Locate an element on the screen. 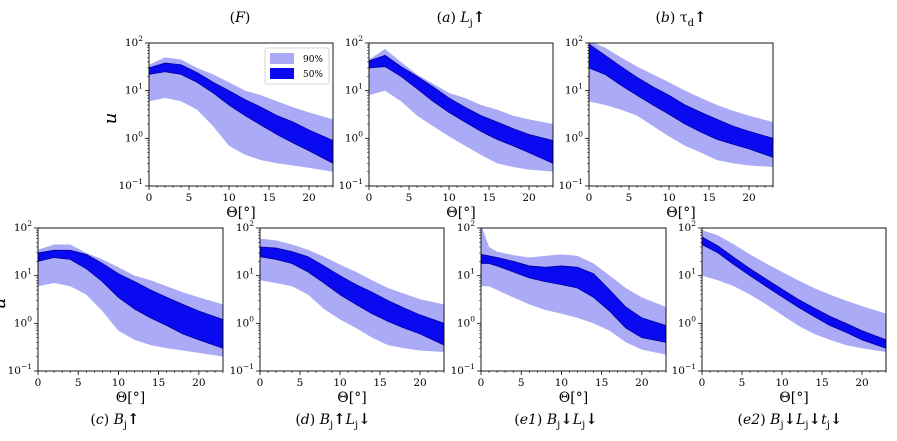 The width and height of the screenshot is (897, 441). chart-title: (b) τd↑ is located at coordinates (680, 18).